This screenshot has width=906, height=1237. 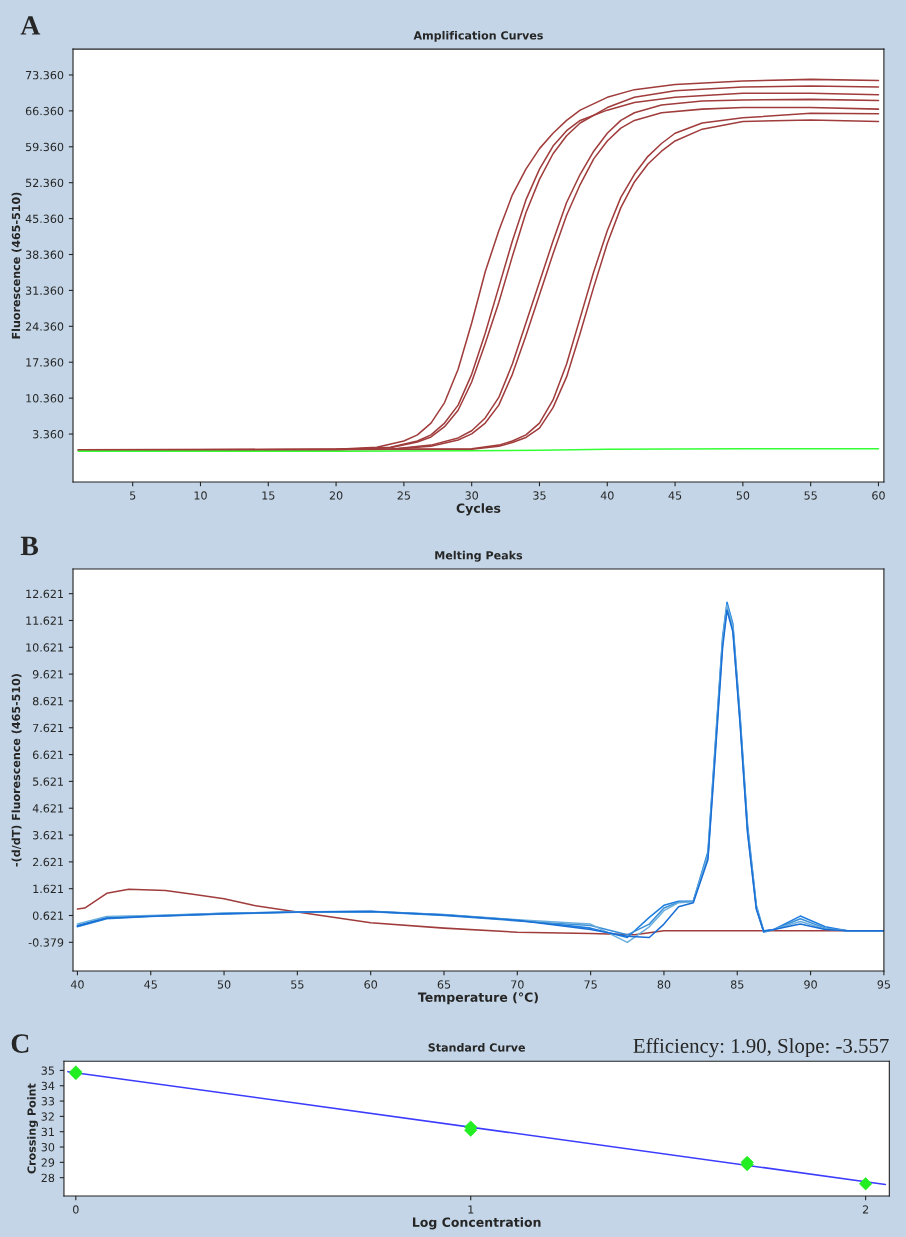 I want to click on x-axis-title: Log Concentration, so click(x=476, y=1223).